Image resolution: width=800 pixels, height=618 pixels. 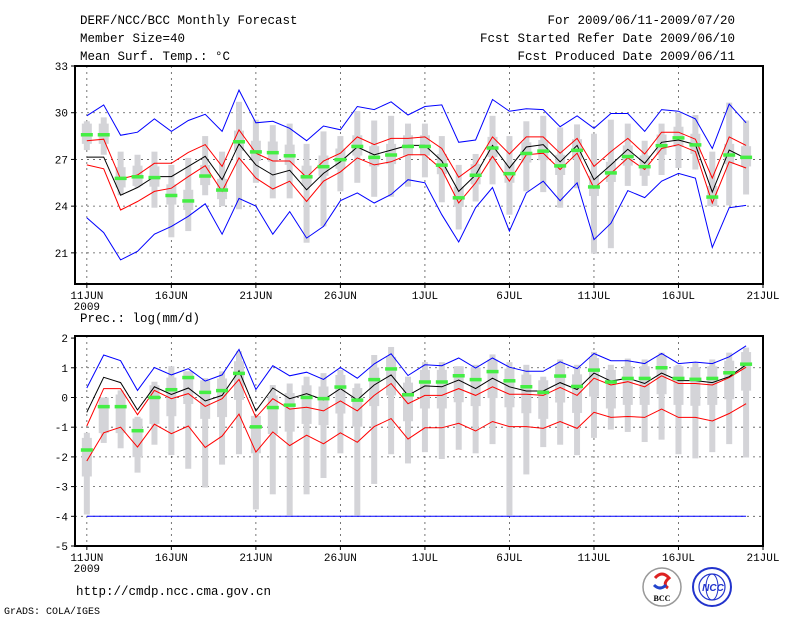 I want to click on y-tick-label: 30, so click(x=61, y=115).